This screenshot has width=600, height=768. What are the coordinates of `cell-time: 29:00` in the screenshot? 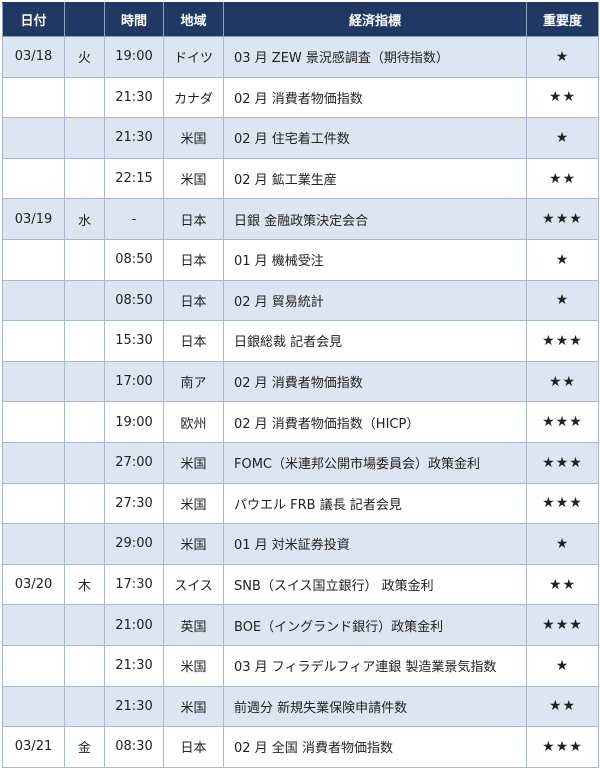 It's located at (134, 544).